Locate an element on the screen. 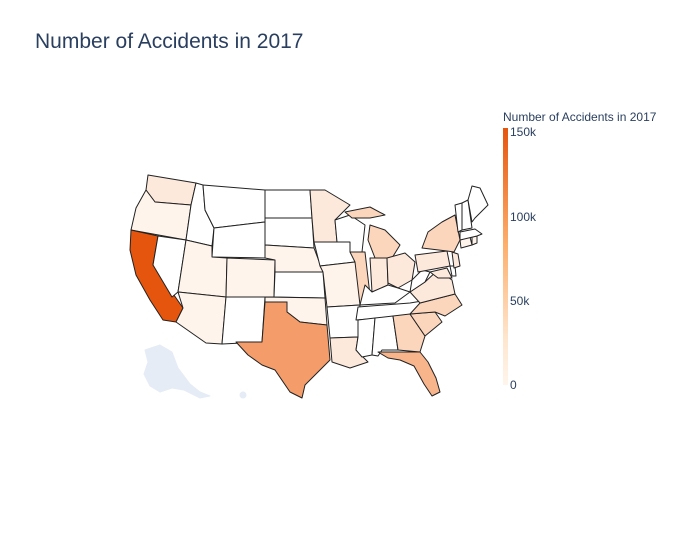 This screenshot has width=700, height=550. state-az is located at coordinates (201, 318).